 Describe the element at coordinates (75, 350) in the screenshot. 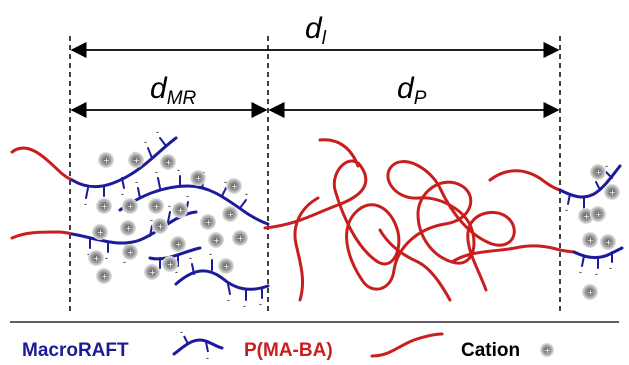

I see `legend-macroraft-label: MacroRAFT` at that location.